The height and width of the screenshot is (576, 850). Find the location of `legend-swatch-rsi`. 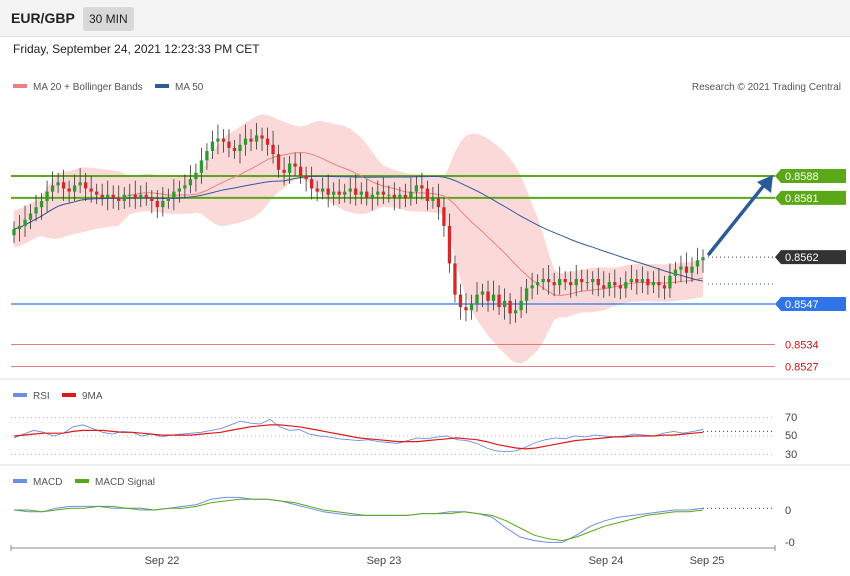

legend-swatch-rsi is located at coordinates (20, 395).